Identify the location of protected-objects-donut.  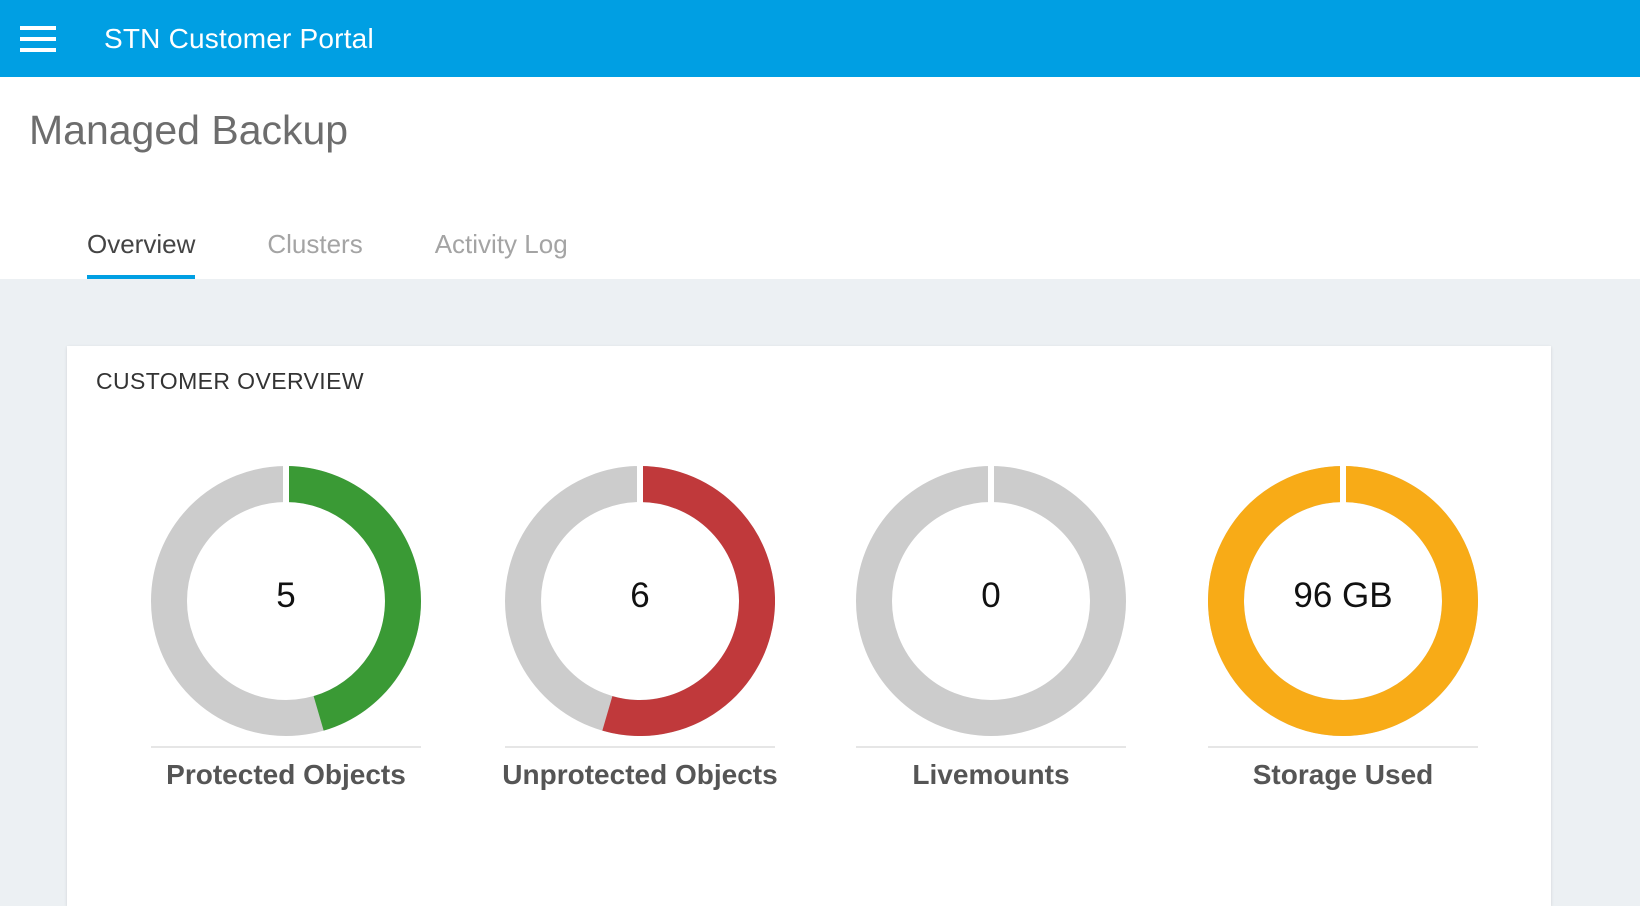
(286, 601).